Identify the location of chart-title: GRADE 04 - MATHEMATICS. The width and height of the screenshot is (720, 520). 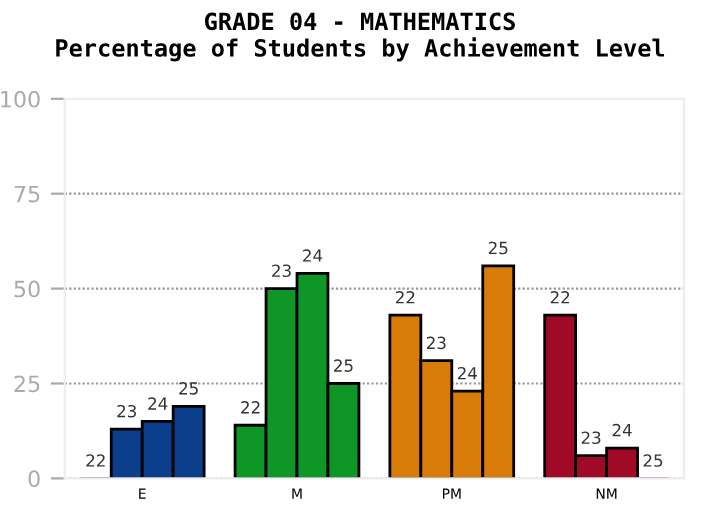
(359, 21).